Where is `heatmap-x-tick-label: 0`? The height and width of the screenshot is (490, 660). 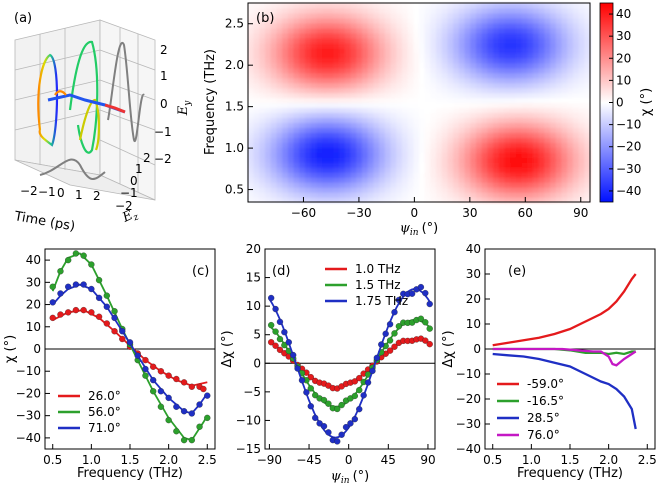
heatmap-x-tick-label: 0 is located at coordinates (415, 213).